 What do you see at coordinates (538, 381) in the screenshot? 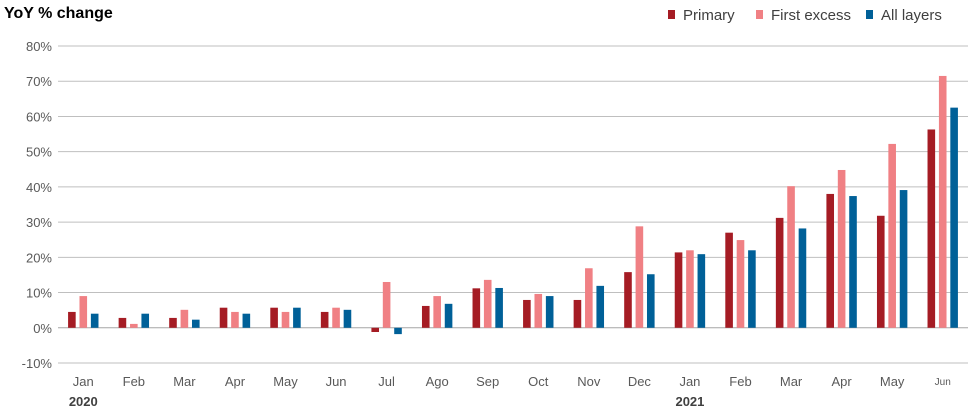
I see `x-tick-label: Oct` at bounding box center [538, 381].